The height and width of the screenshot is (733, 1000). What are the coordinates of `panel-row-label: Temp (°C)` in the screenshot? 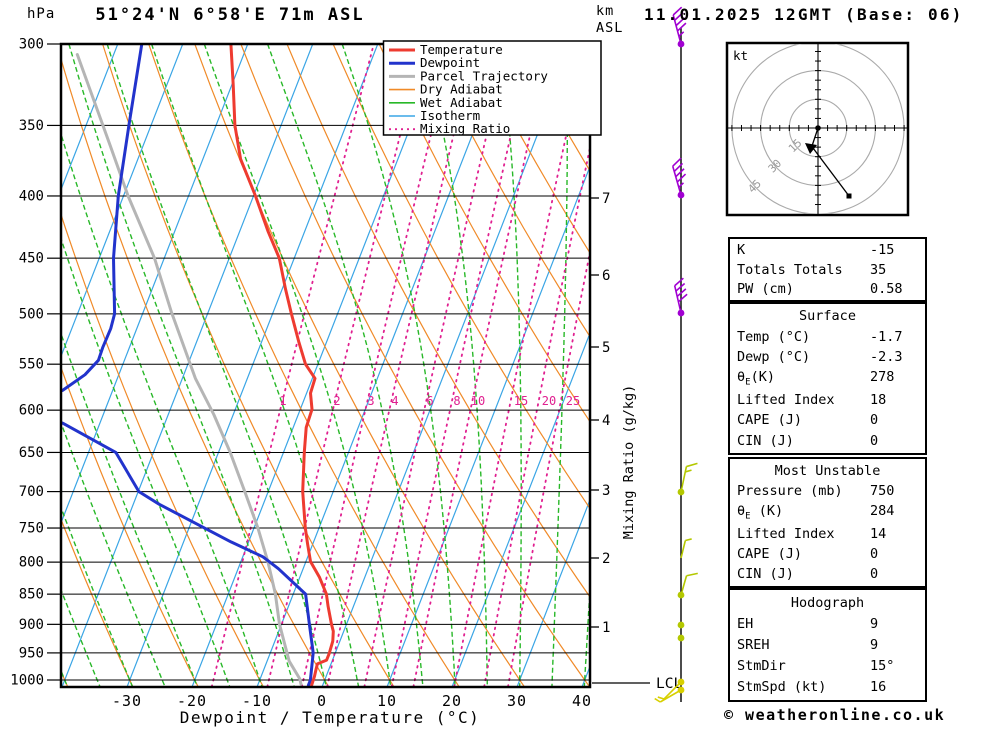 It's located at (774, 336).